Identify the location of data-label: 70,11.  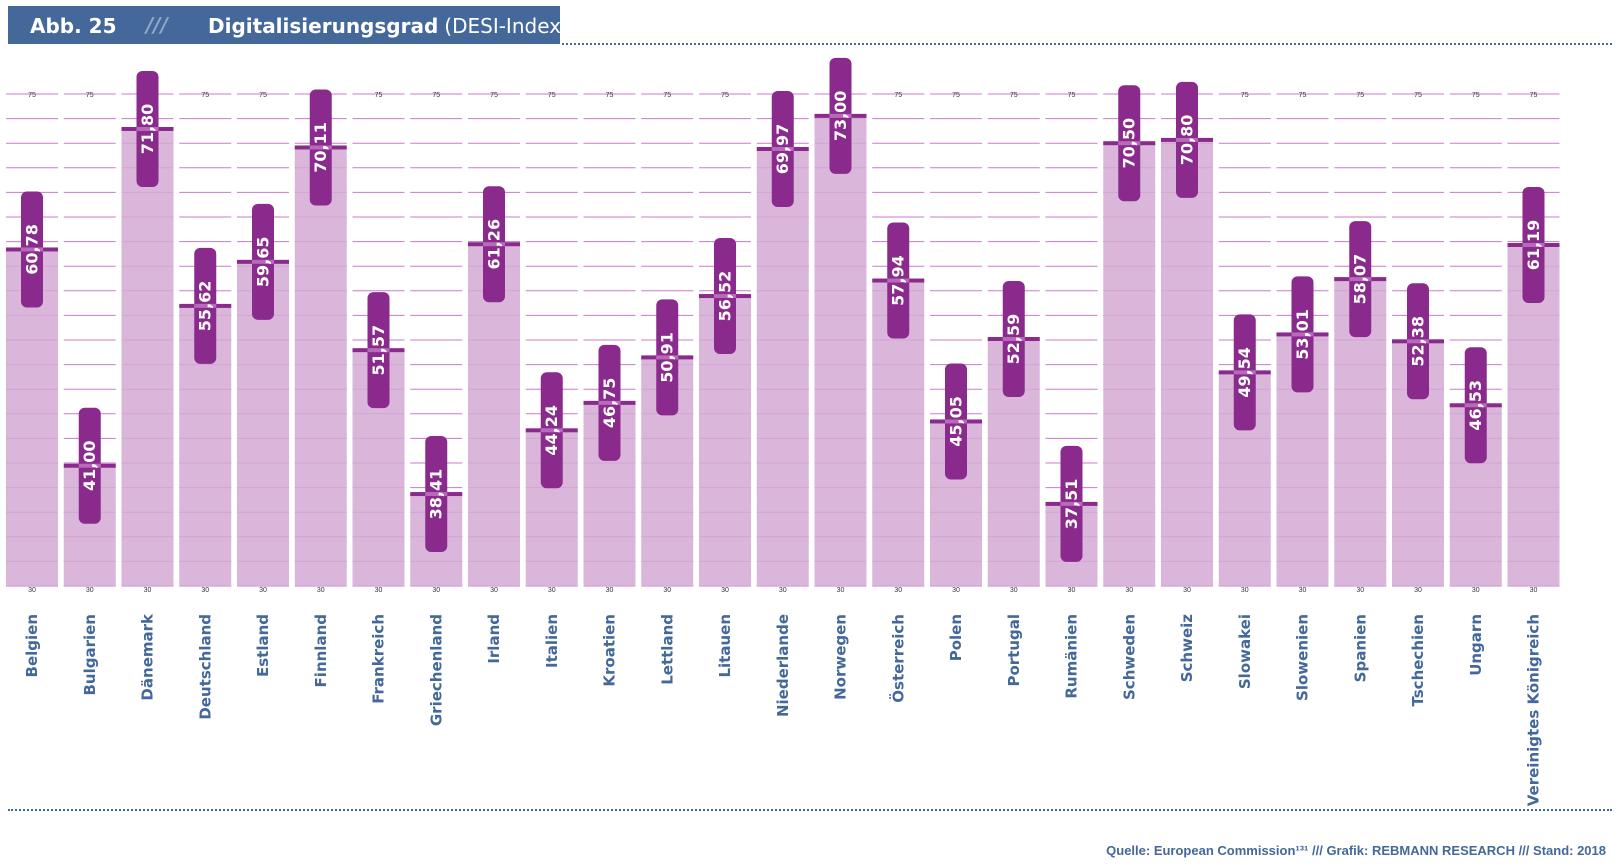
(320, 147).